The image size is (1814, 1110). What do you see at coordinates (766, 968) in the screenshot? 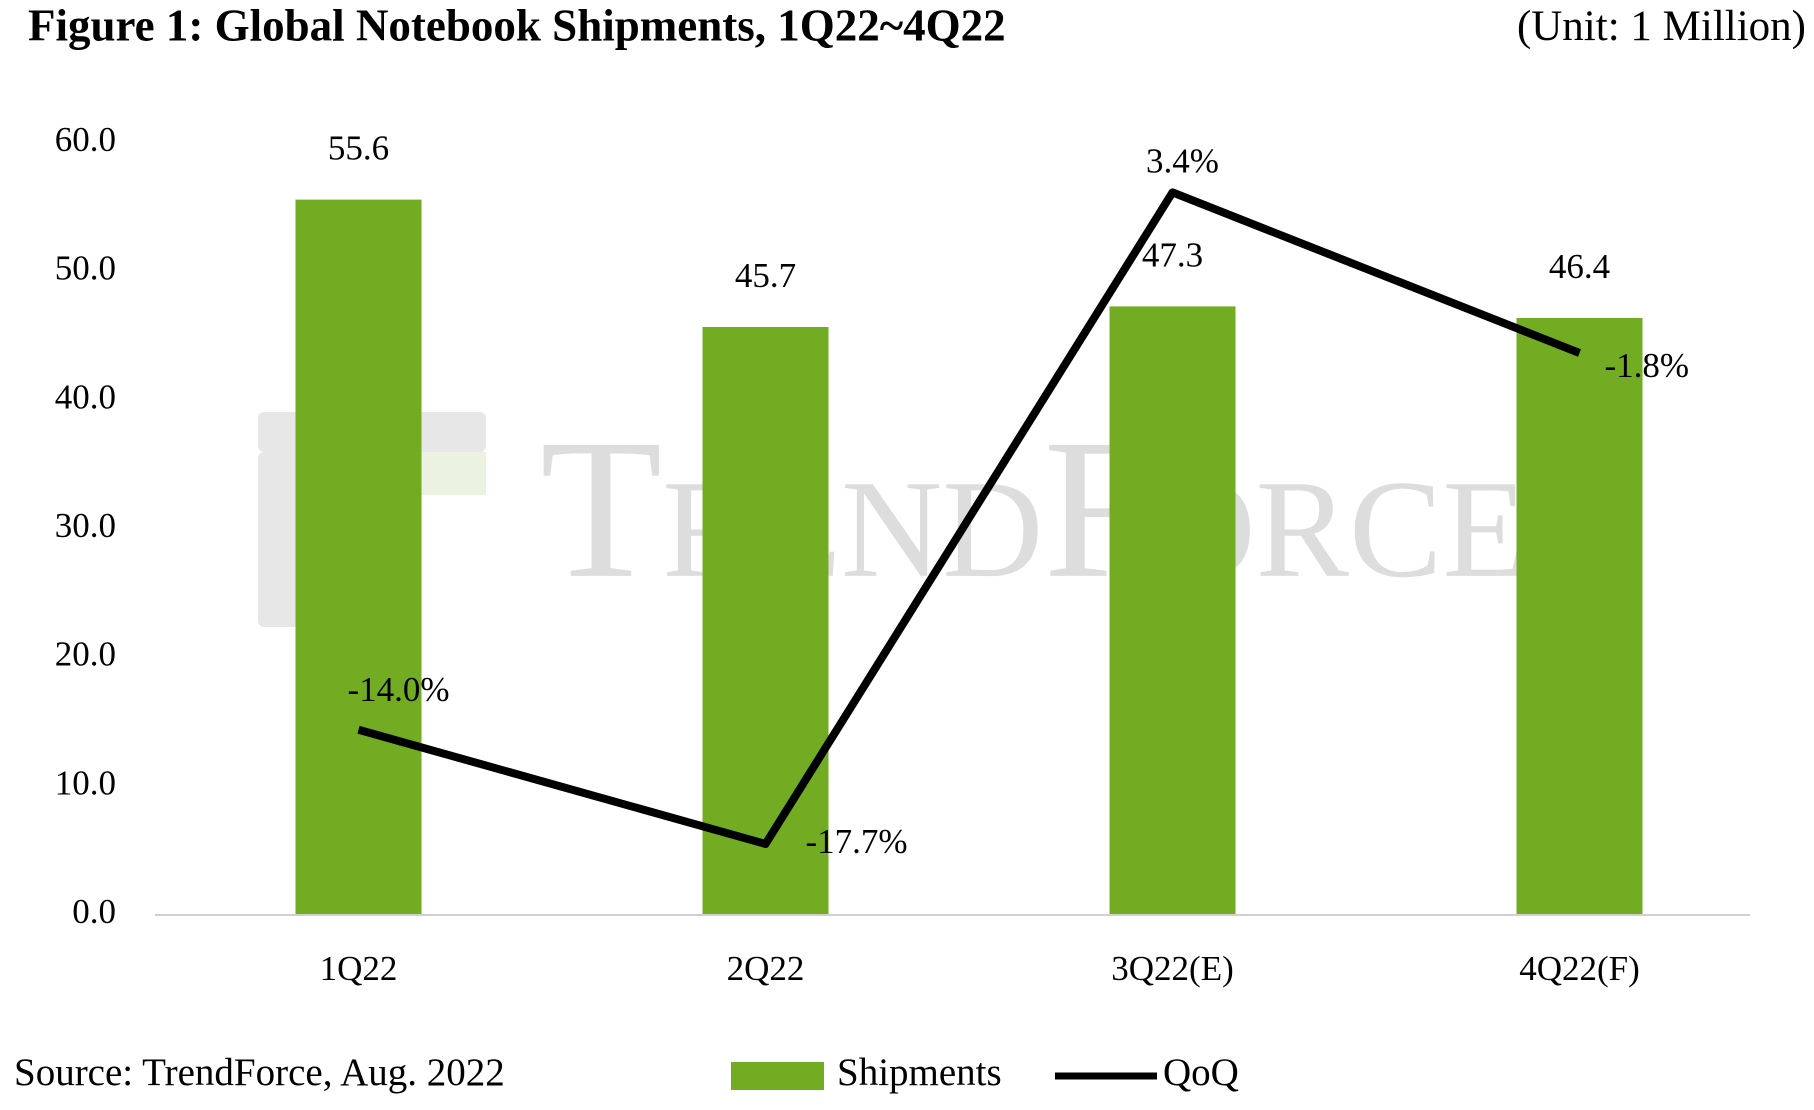
I see `x-tick-label: 2Q22` at bounding box center [766, 968].